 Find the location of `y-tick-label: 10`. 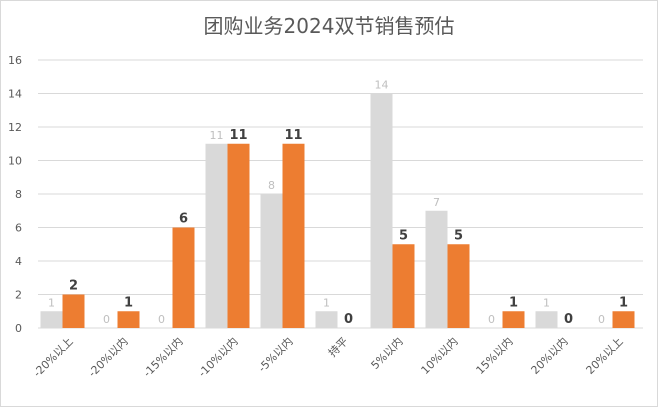

y-tick-label: 10 is located at coordinates (15, 161).